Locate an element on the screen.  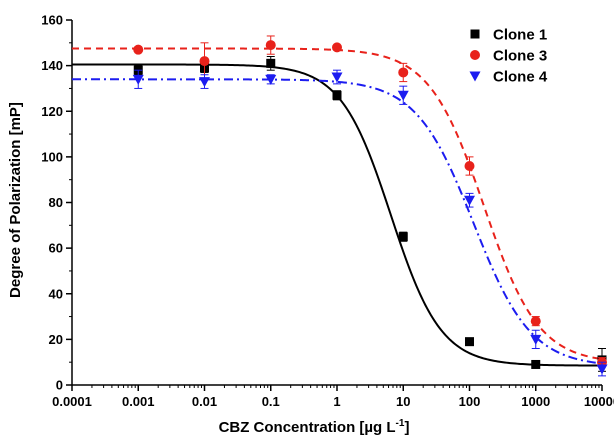
x-tick-label: 0.01 is located at coordinates (204, 401).